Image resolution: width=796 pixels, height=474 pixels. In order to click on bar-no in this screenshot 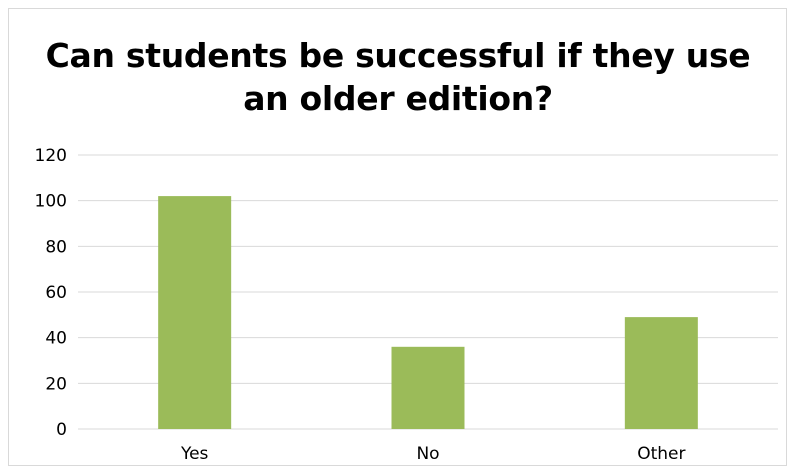, I will do `click(428, 387)`.